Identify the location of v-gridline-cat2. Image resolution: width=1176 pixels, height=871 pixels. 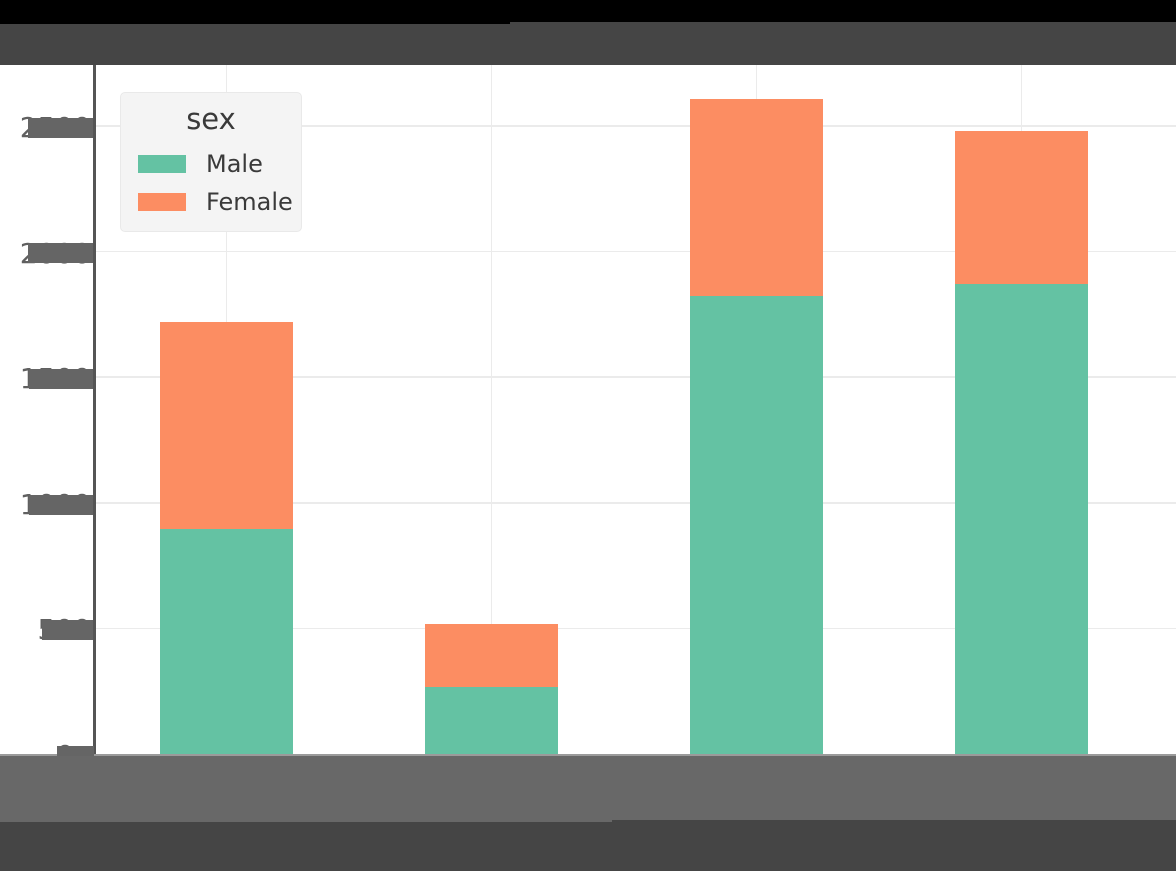
(491, 409).